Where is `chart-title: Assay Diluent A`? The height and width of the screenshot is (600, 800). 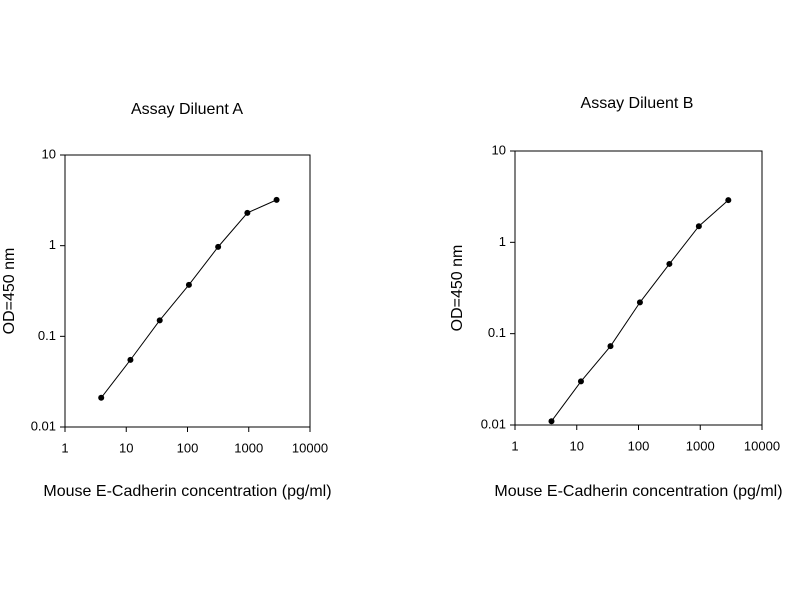
chart-title: Assay Diluent A is located at coordinates (187, 109).